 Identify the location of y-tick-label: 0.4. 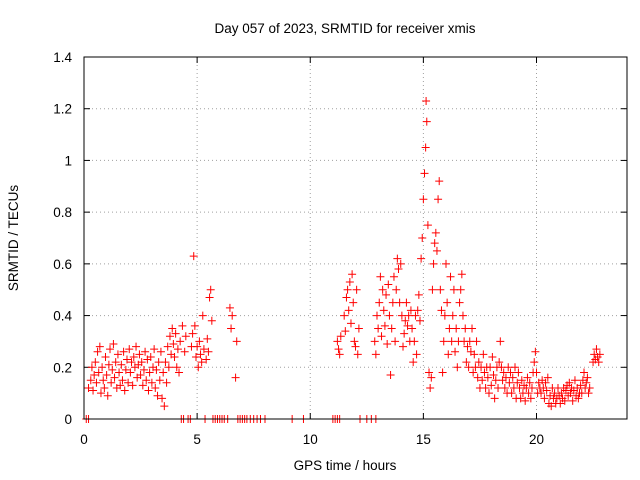
(62, 316).